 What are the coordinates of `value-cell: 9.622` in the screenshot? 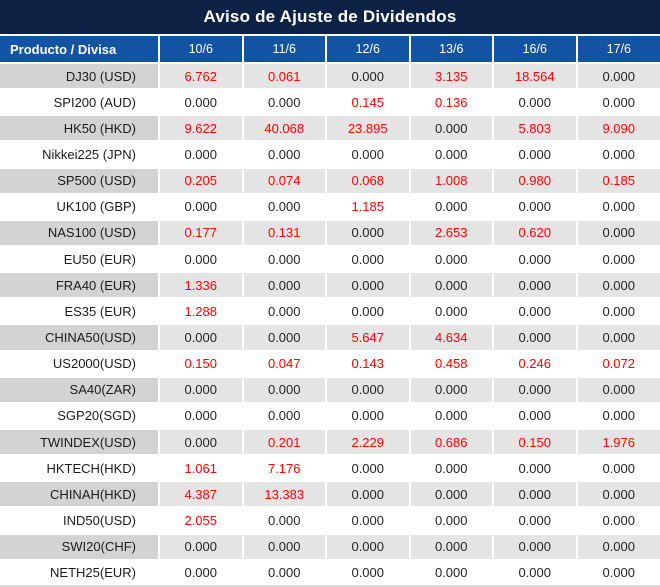 It's located at (201, 128).